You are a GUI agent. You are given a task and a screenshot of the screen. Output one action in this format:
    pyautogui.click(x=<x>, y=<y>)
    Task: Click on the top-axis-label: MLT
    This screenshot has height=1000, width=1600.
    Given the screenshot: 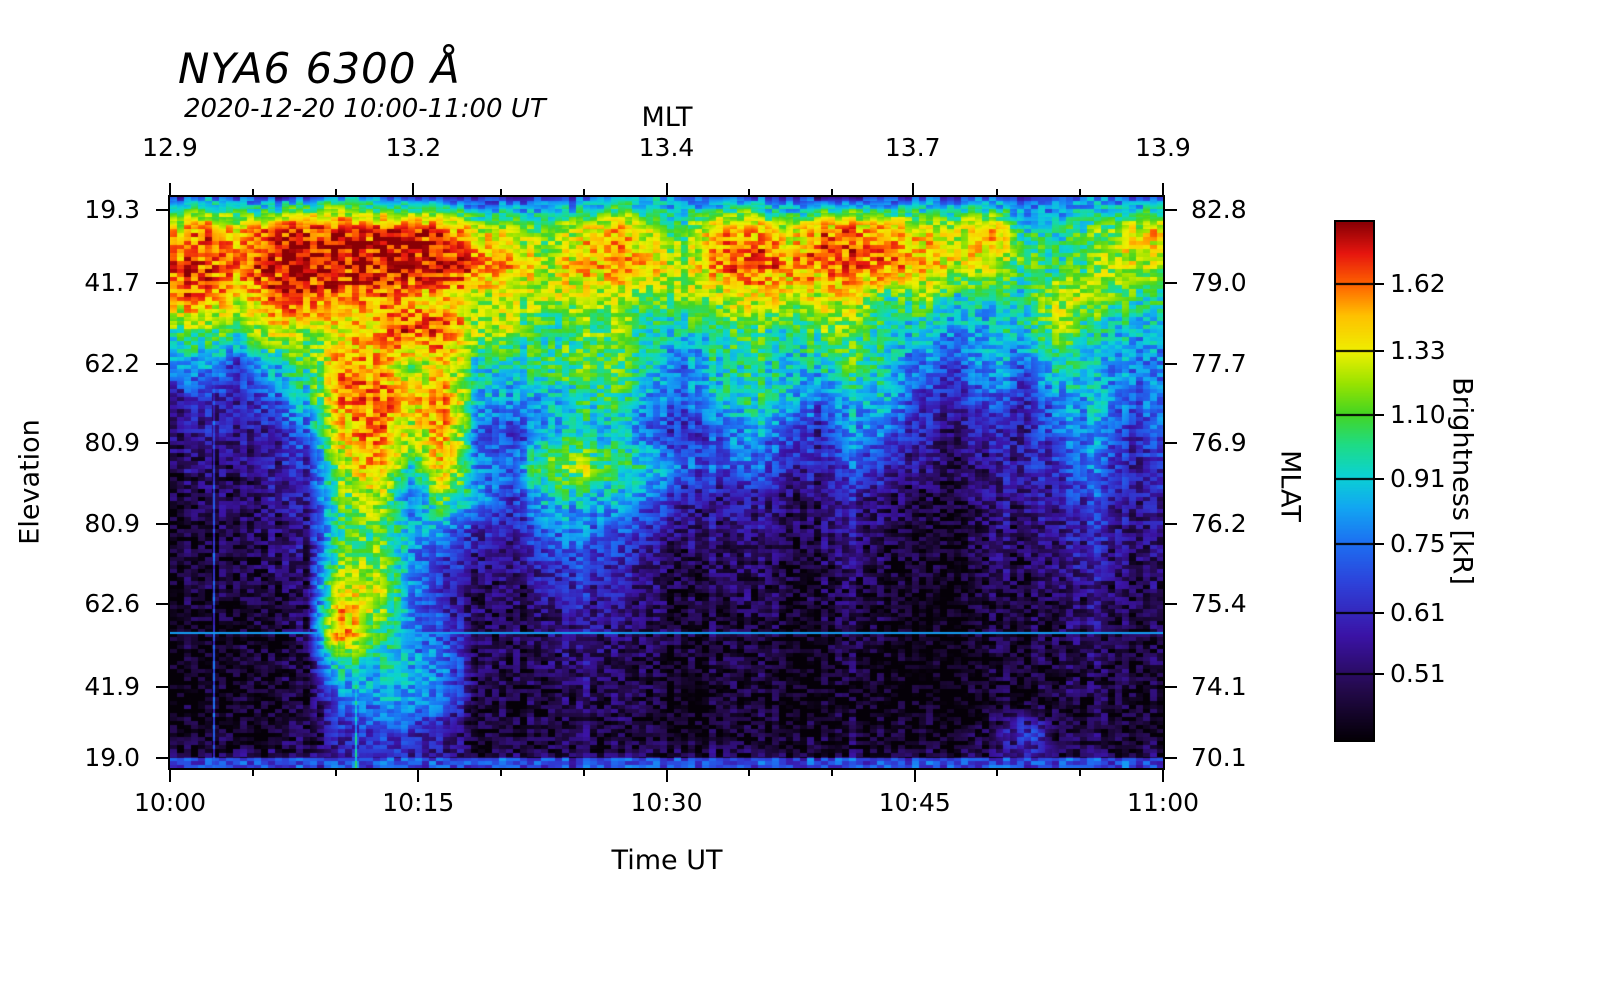 What is the action you would take?
    pyautogui.click(x=667, y=117)
    